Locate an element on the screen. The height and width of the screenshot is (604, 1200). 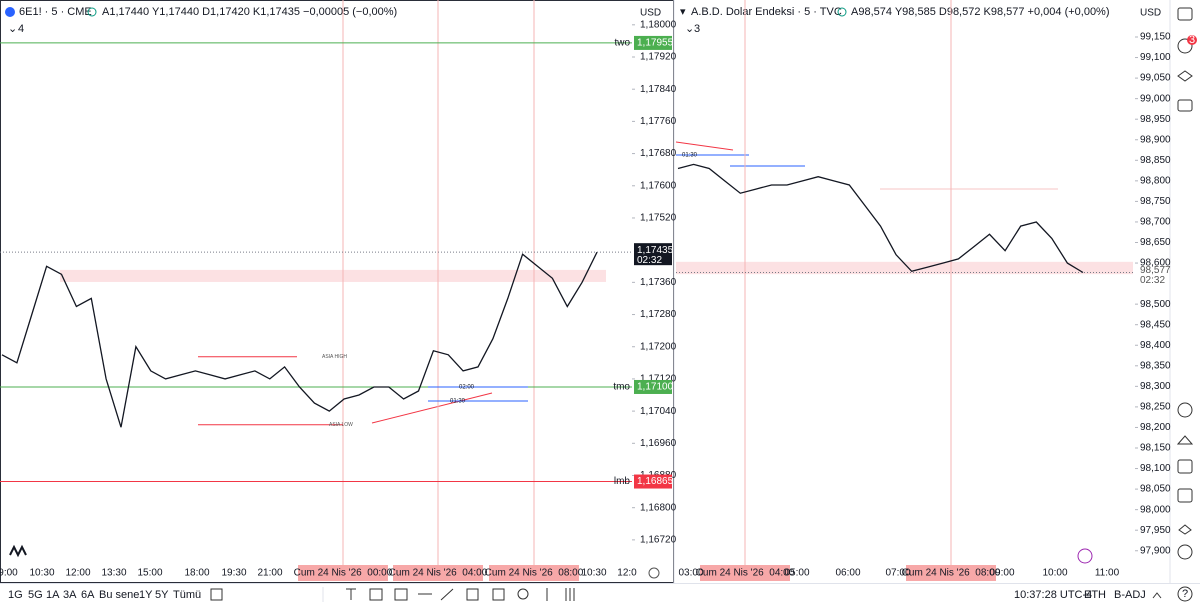
target-icon is located at coordinates (1185, 410).